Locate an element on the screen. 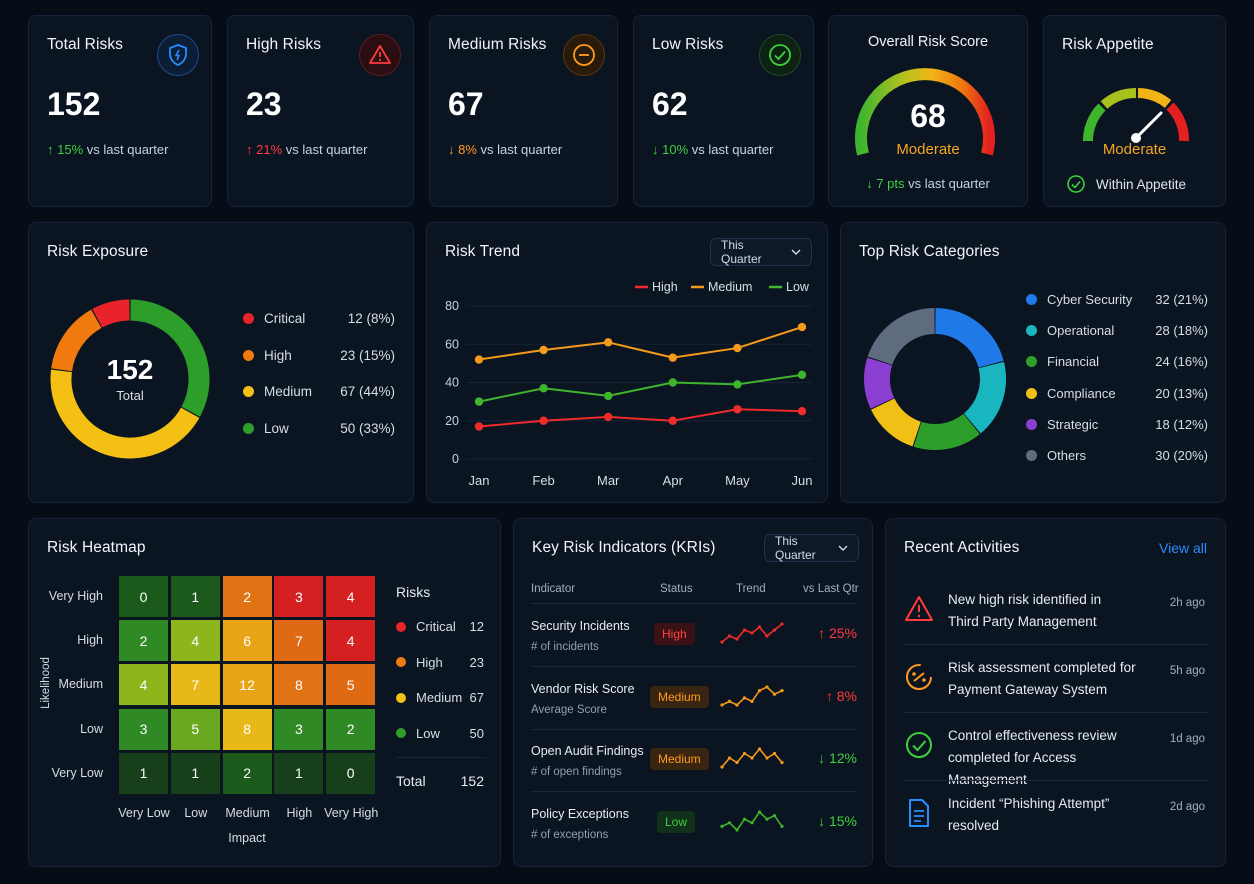 This screenshot has height=884, width=1254. kri-delta: ↓ 15% is located at coordinates (827, 821).